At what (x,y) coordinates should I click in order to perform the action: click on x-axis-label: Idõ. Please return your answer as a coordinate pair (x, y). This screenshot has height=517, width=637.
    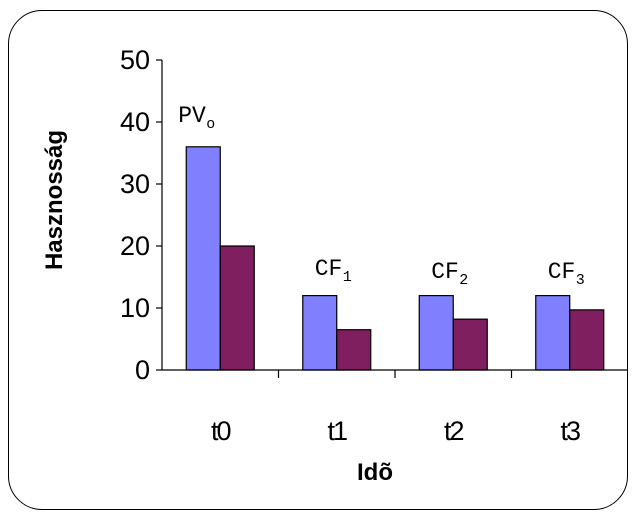
    Looking at the image, I should click on (375, 472).